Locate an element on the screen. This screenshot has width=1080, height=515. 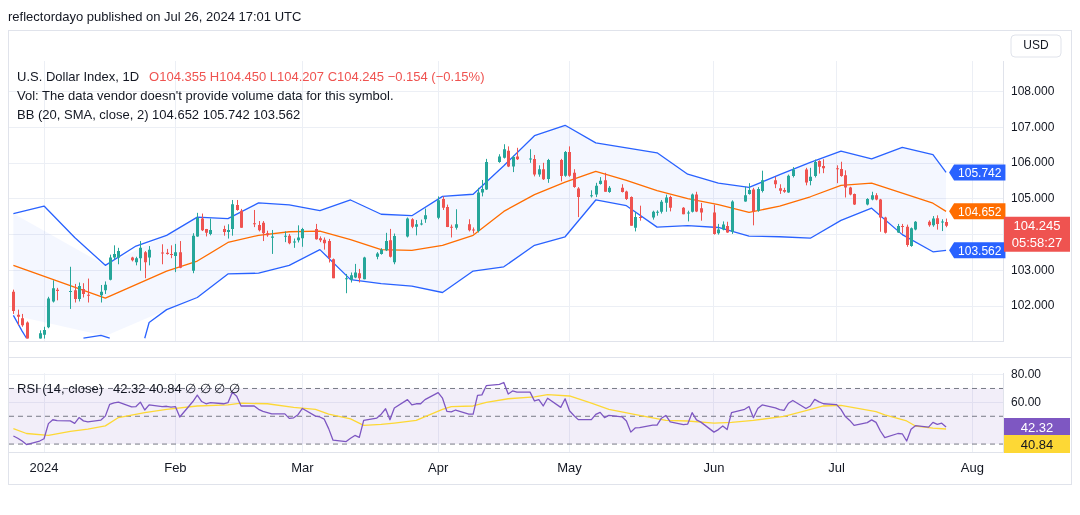
y-tick-label: 106.000 is located at coordinates (1033, 162).